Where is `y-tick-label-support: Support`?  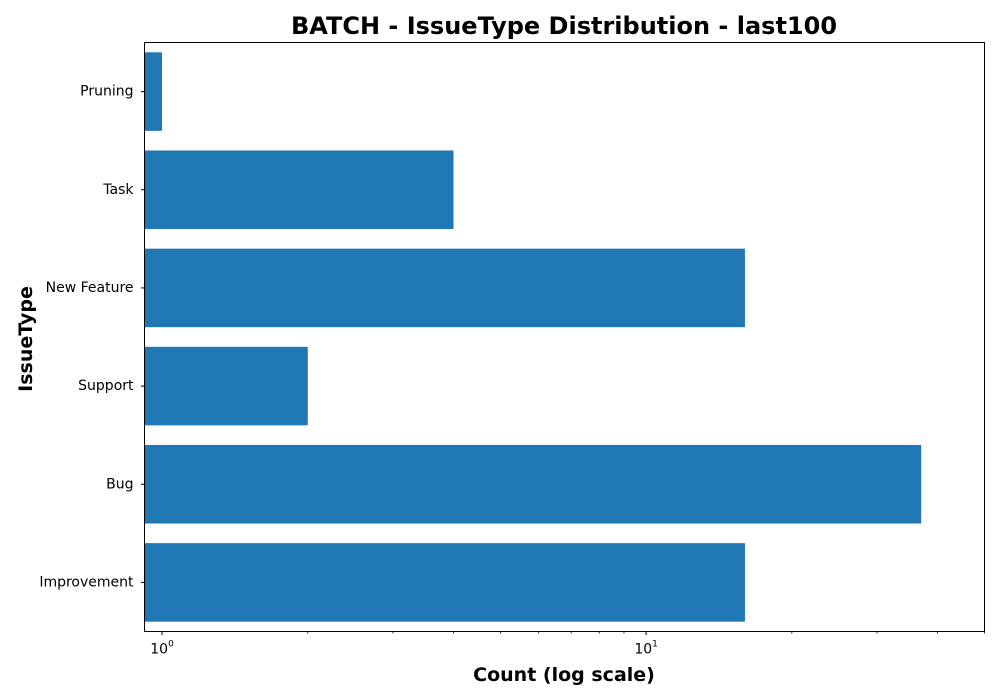
y-tick-label-support: Support is located at coordinates (106, 386).